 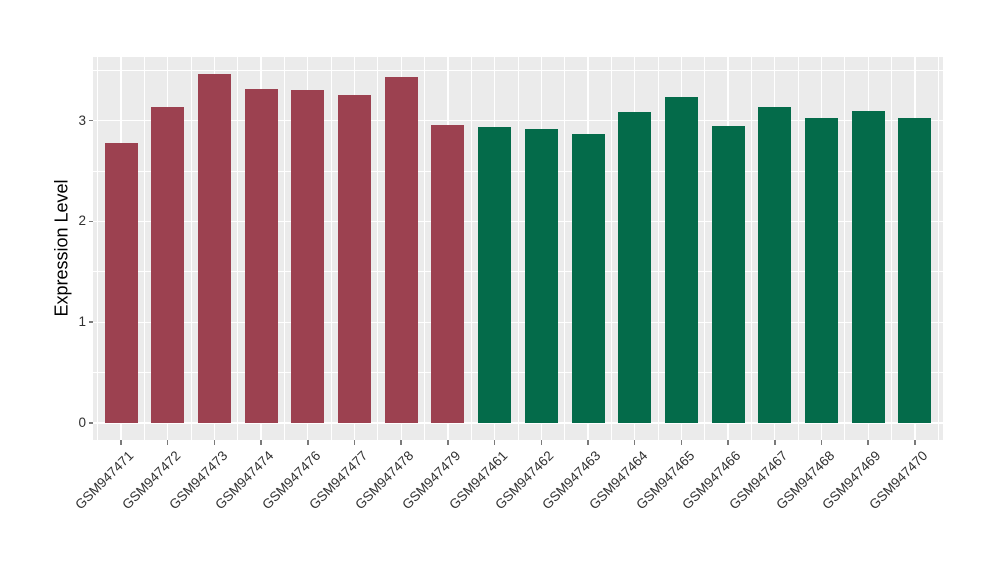 I want to click on bar-GSM947472, so click(x=168, y=265).